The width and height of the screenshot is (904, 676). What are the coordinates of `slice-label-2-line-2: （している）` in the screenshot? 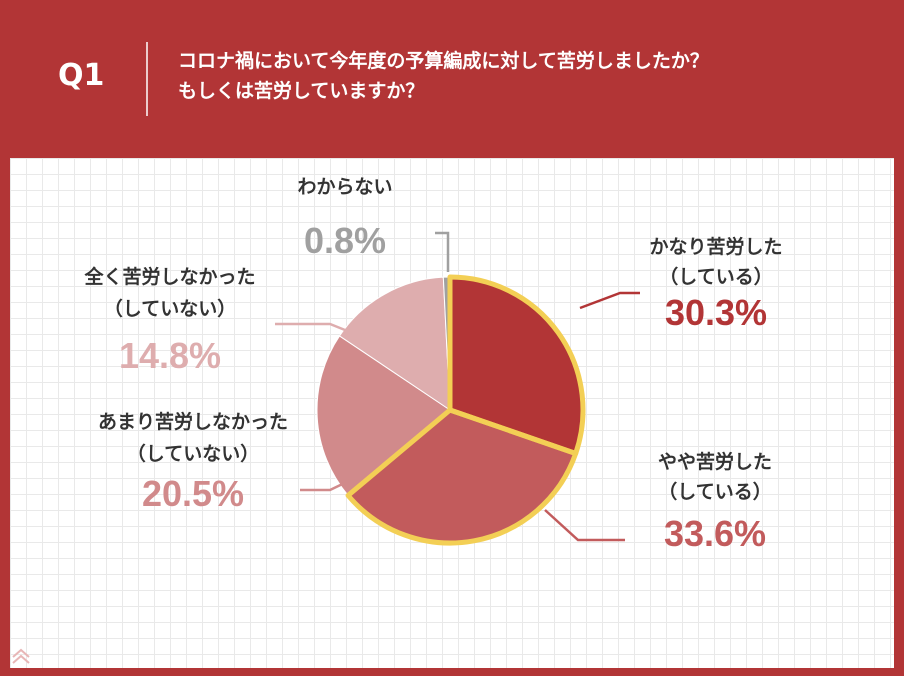 It's located at (714, 491).